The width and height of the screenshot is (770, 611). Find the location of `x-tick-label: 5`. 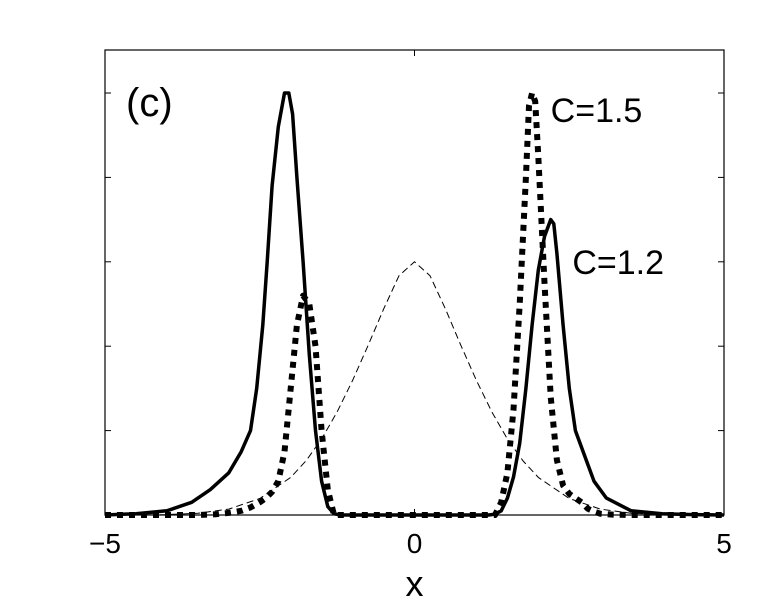

x-tick-label: 5 is located at coordinates (724, 543).